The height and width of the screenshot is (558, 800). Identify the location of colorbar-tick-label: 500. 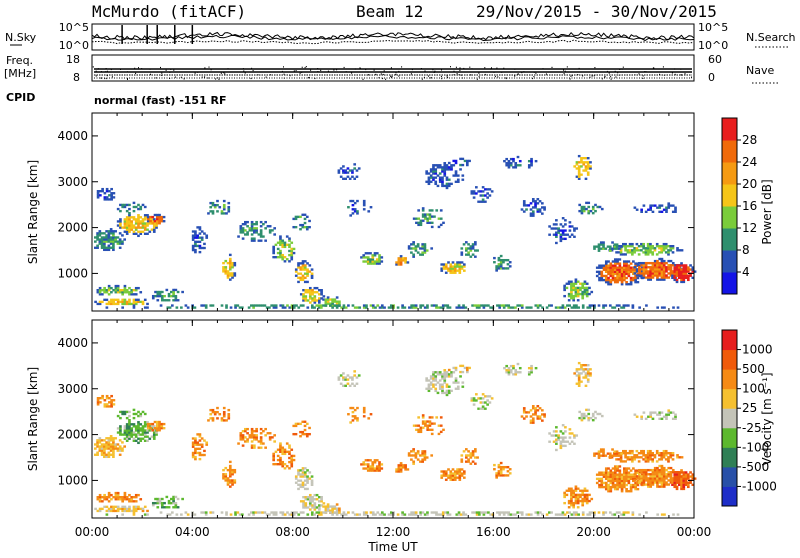
(753, 369).